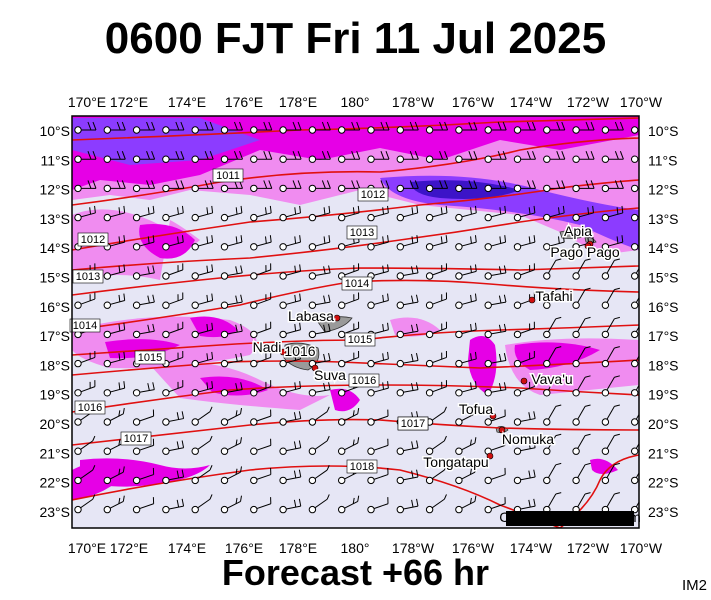 The image size is (711, 600). I want to click on map-title: 0600 FJT Fri 11 Jul 2025, so click(355, 38).